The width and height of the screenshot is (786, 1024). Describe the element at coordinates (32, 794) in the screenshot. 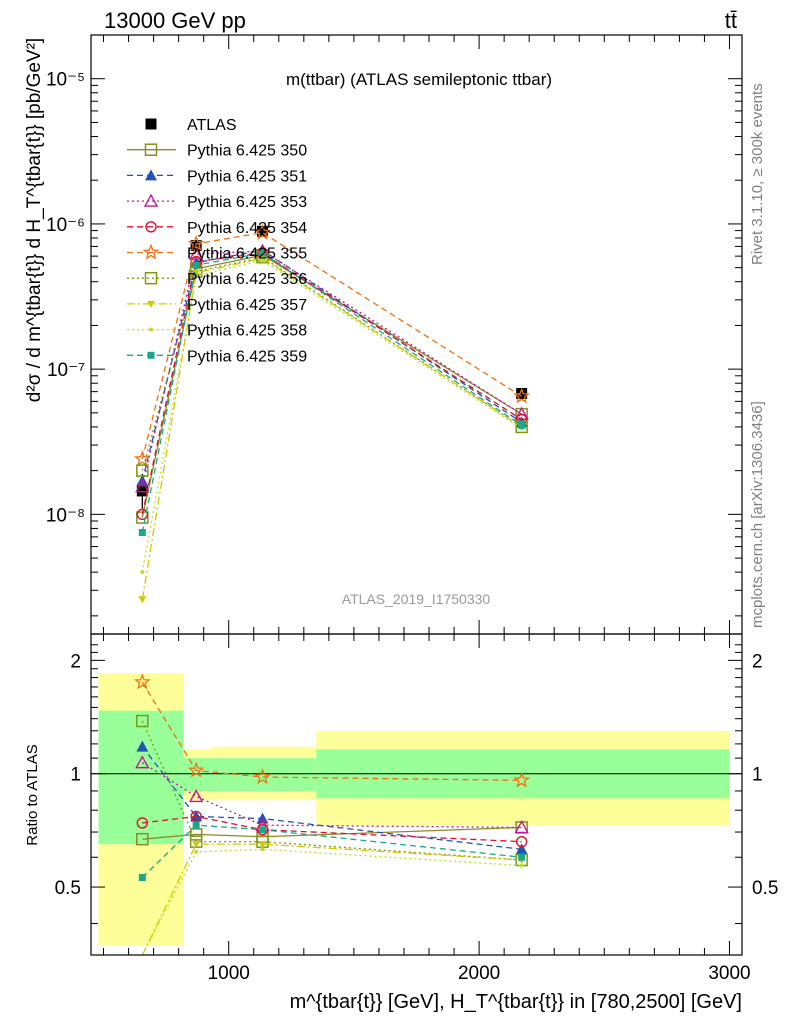

I see `y-axis-label-ratio: Ratio to ATLAS` at that location.